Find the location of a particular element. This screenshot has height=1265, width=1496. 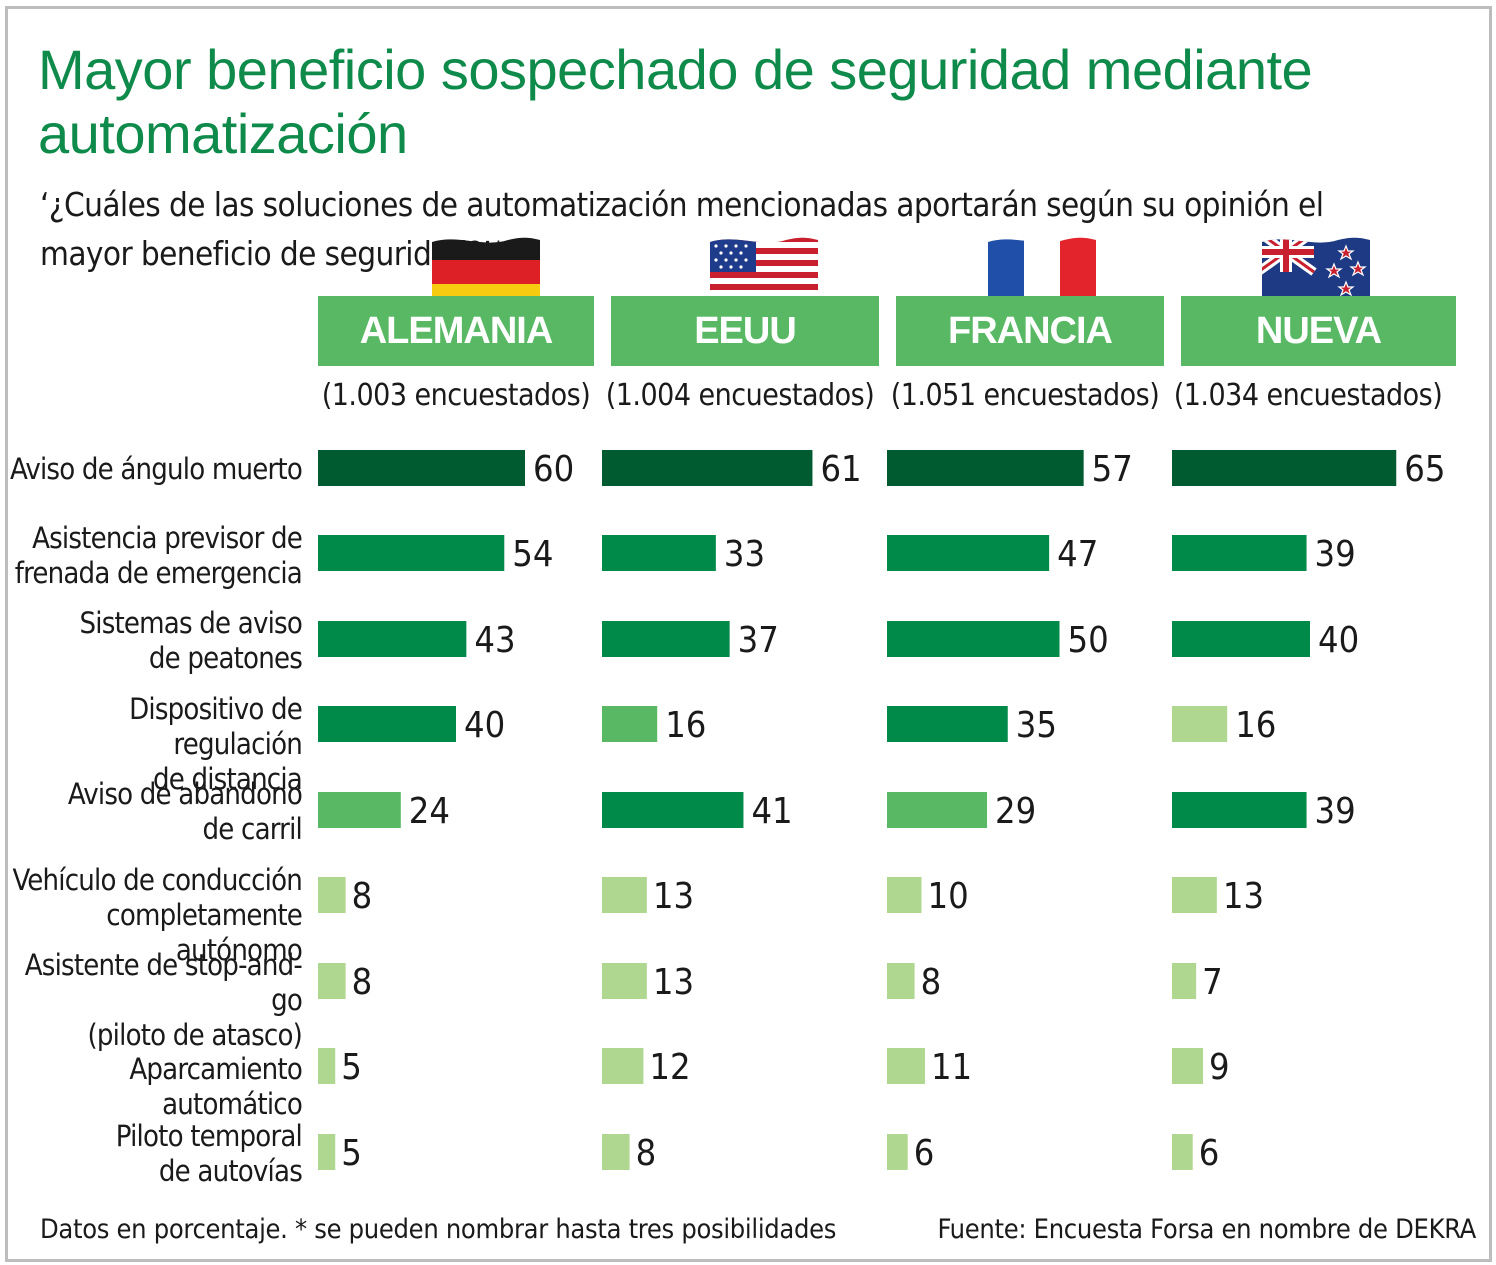

category-label: Piloto temporal de autovías is located at coordinates (209, 1153).